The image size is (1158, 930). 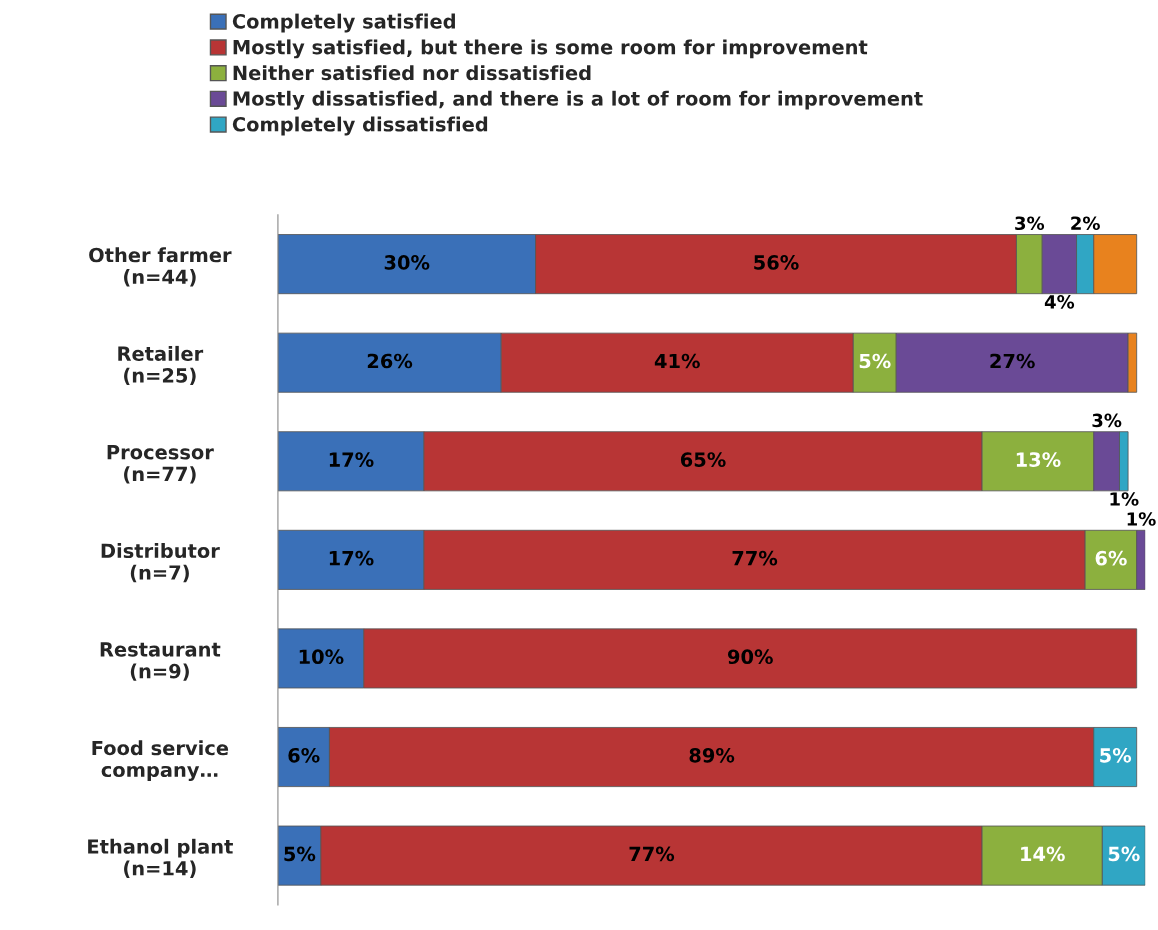 What do you see at coordinates (390, 361) in the screenshot?
I see `data-label: 26%` at bounding box center [390, 361].